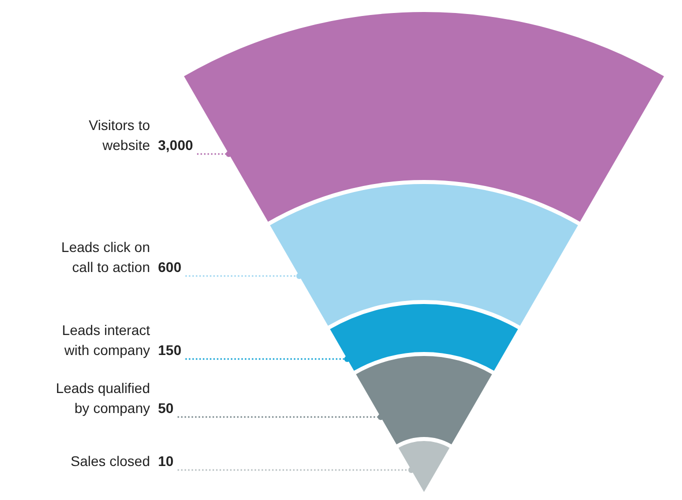 The width and height of the screenshot is (682, 500). What do you see at coordinates (166, 408) in the screenshot?
I see `data-label: 50` at bounding box center [166, 408].